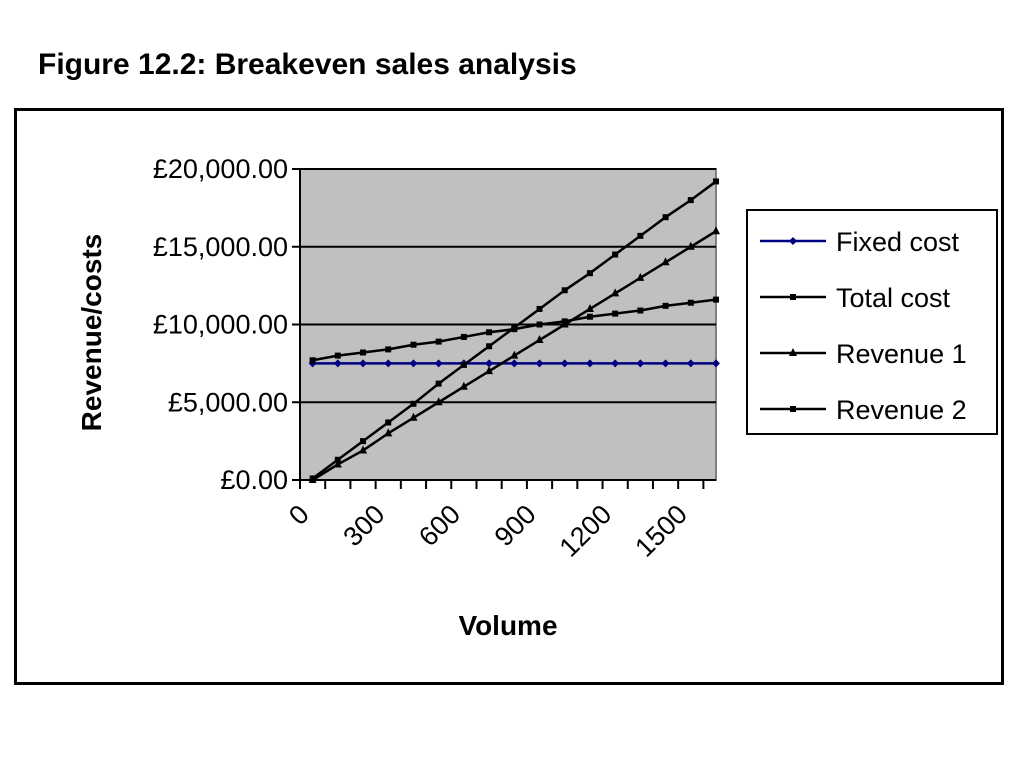 The height and width of the screenshot is (768, 1024). Describe the element at coordinates (228, 402) in the screenshot. I see `y-tick-label: £5,000.00` at that location.